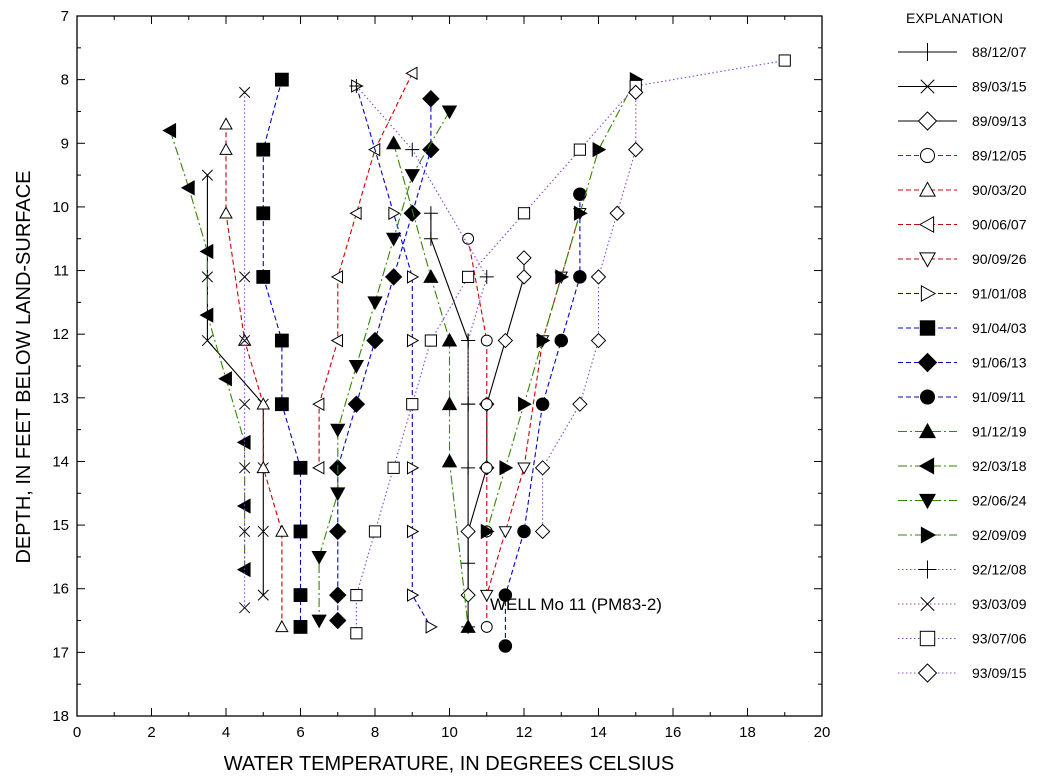 The width and height of the screenshot is (1050, 778). I want to click on legend-label: 92/09/09, so click(999, 535).